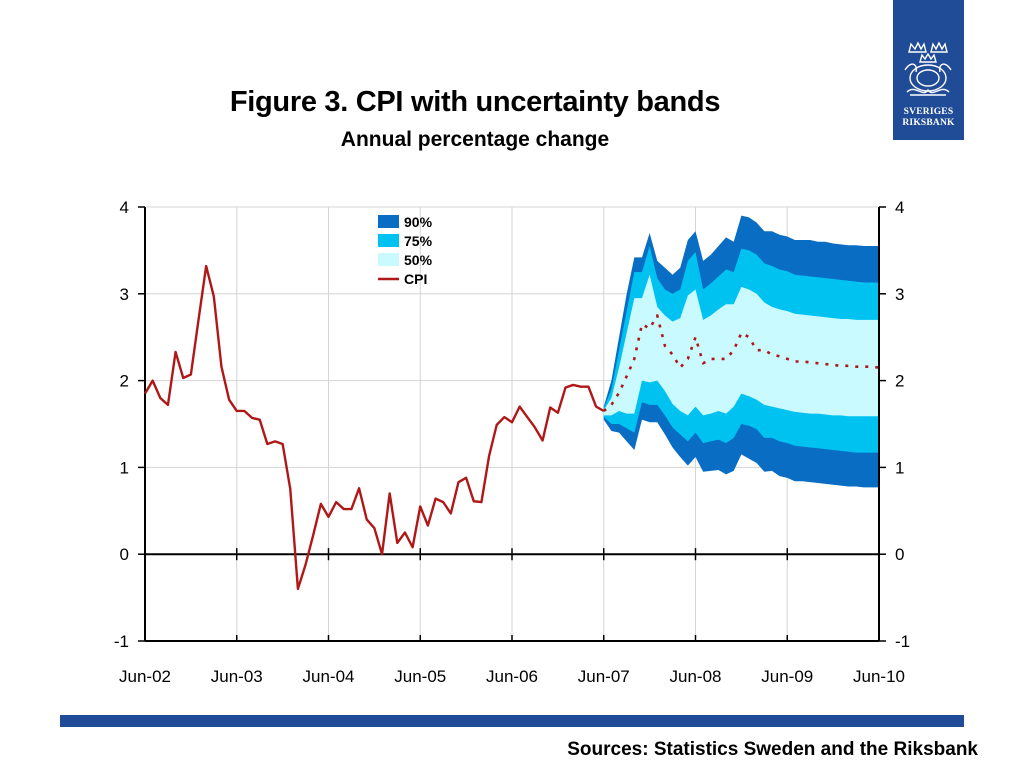  What do you see at coordinates (405, 250) in the screenshot?
I see `chart-legend: 90% 75% 50% CPI` at bounding box center [405, 250].